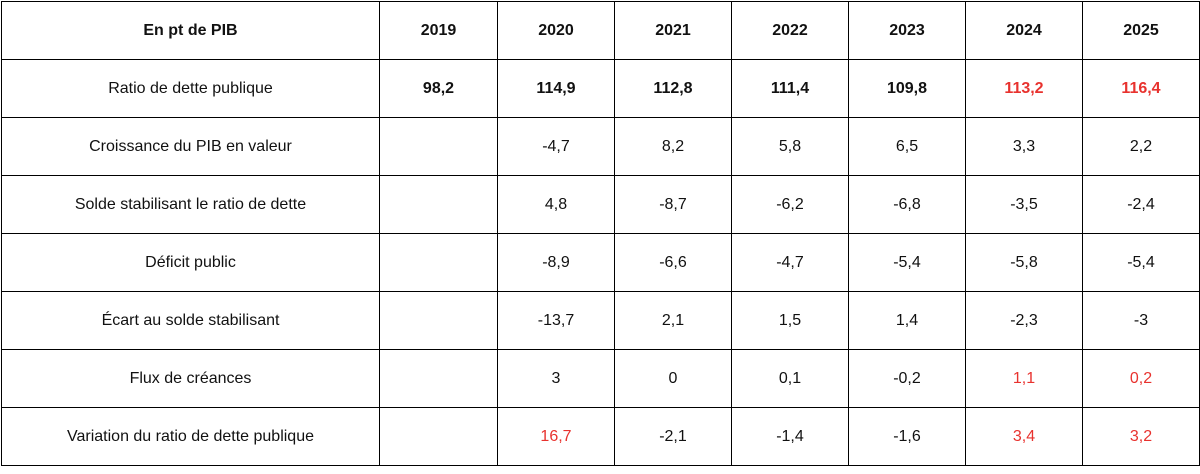 Image resolution: width=1200 pixels, height=474 pixels. Describe the element at coordinates (673, 204) in the screenshot. I see `value-cell: -8,7` at that location.